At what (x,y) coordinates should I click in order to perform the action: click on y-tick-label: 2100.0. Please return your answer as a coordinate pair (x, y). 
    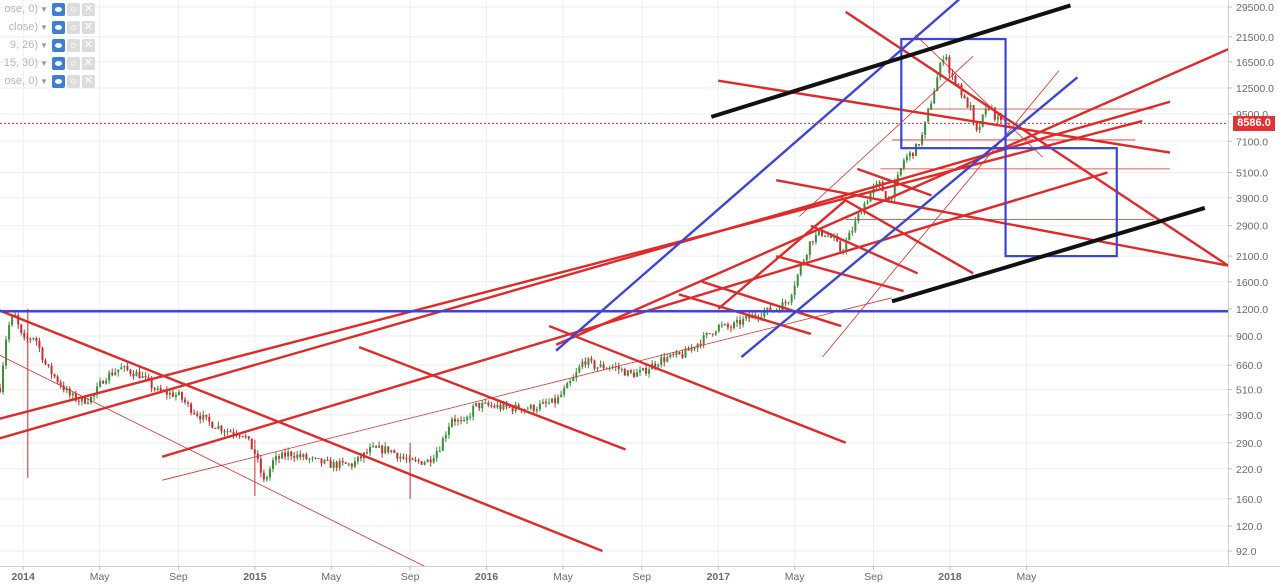
    Looking at the image, I should click on (1252, 257).